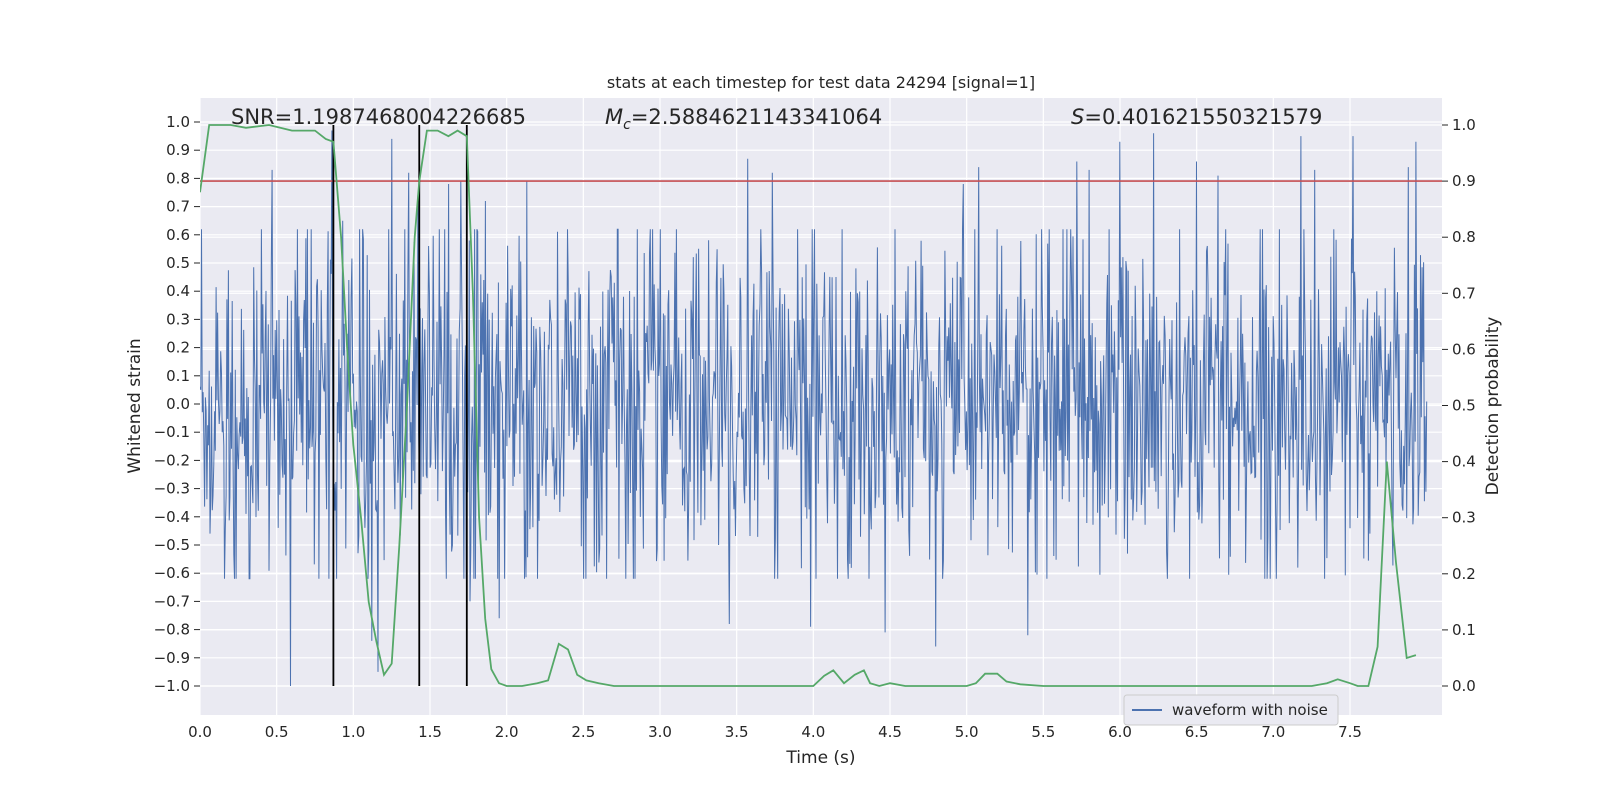 The height and width of the screenshot is (800, 1600). What do you see at coordinates (756, 117) in the screenshot?
I see `chirp-mass-value: =2.5884621143341064` at bounding box center [756, 117].